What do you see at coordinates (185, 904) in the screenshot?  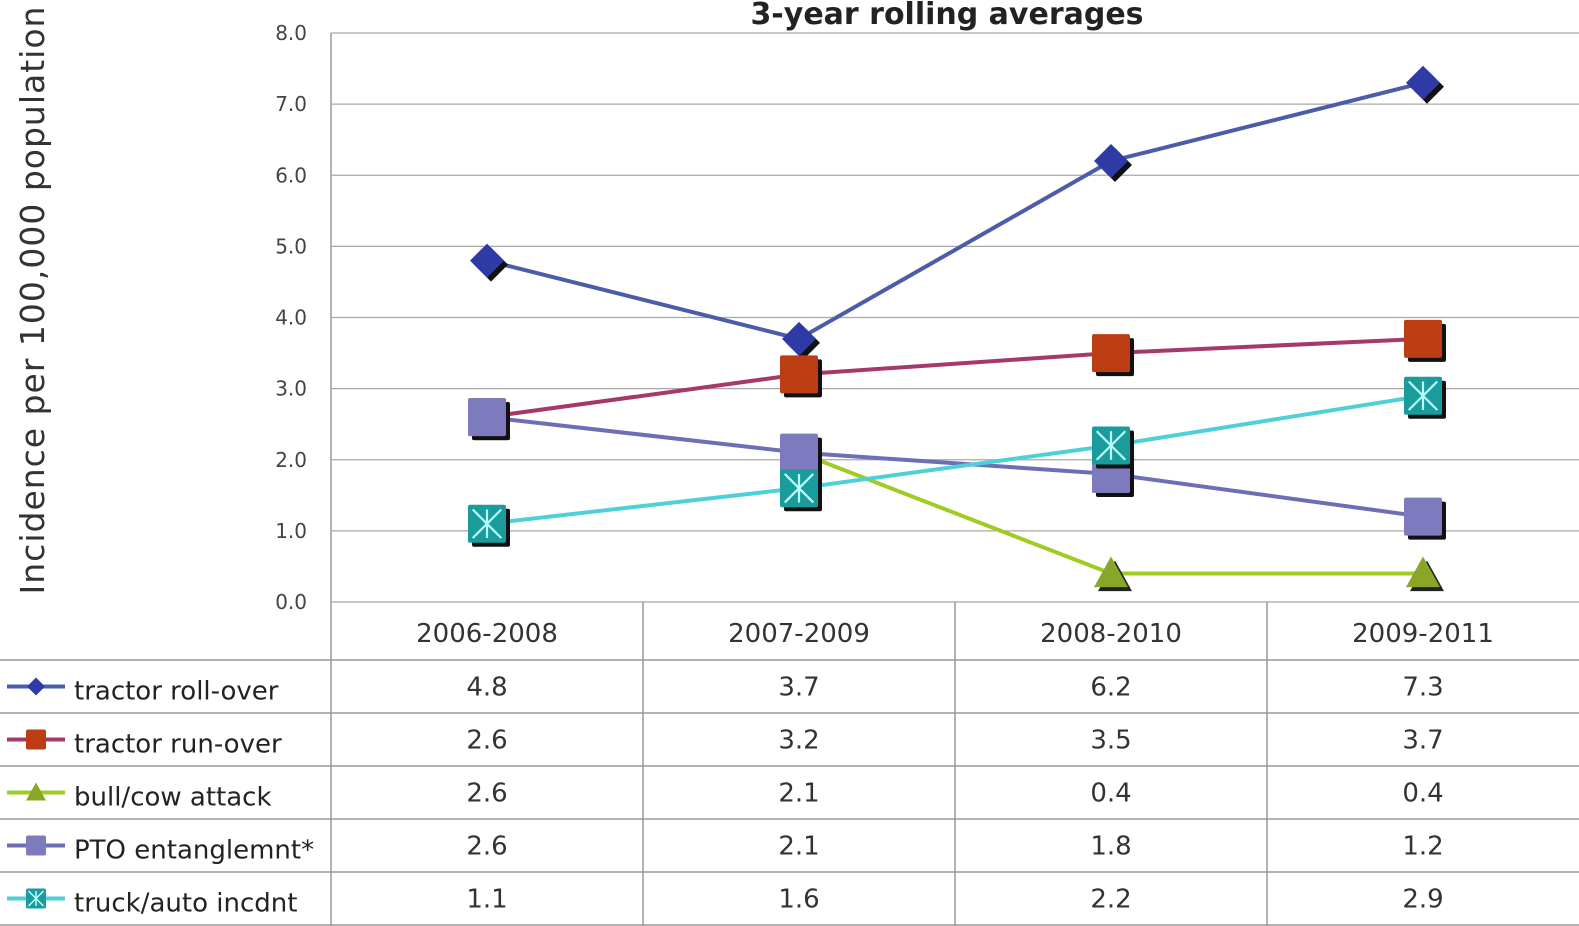 I see `legend-label: truck/auto incdnt` at bounding box center [185, 904].